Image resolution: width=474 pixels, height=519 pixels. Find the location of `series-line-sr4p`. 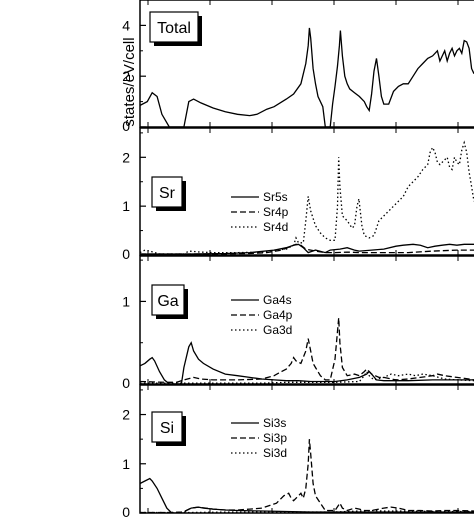

series-line-sr4p is located at coordinates (307, 249).